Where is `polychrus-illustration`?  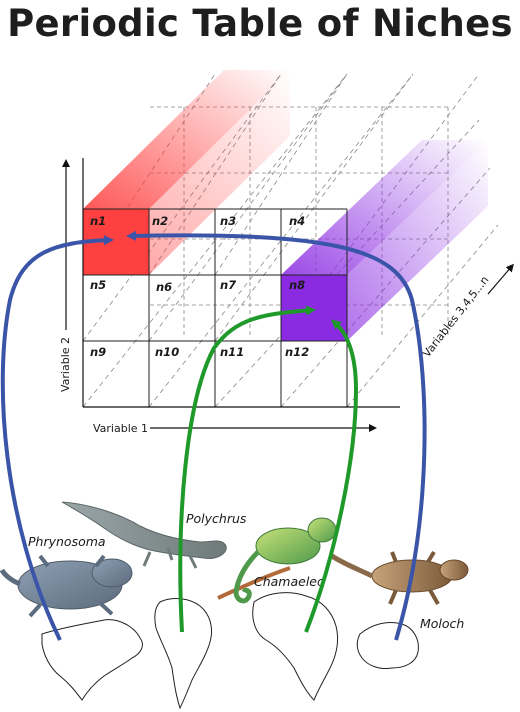 polychrus-illustration is located at coordinates (144, 535).